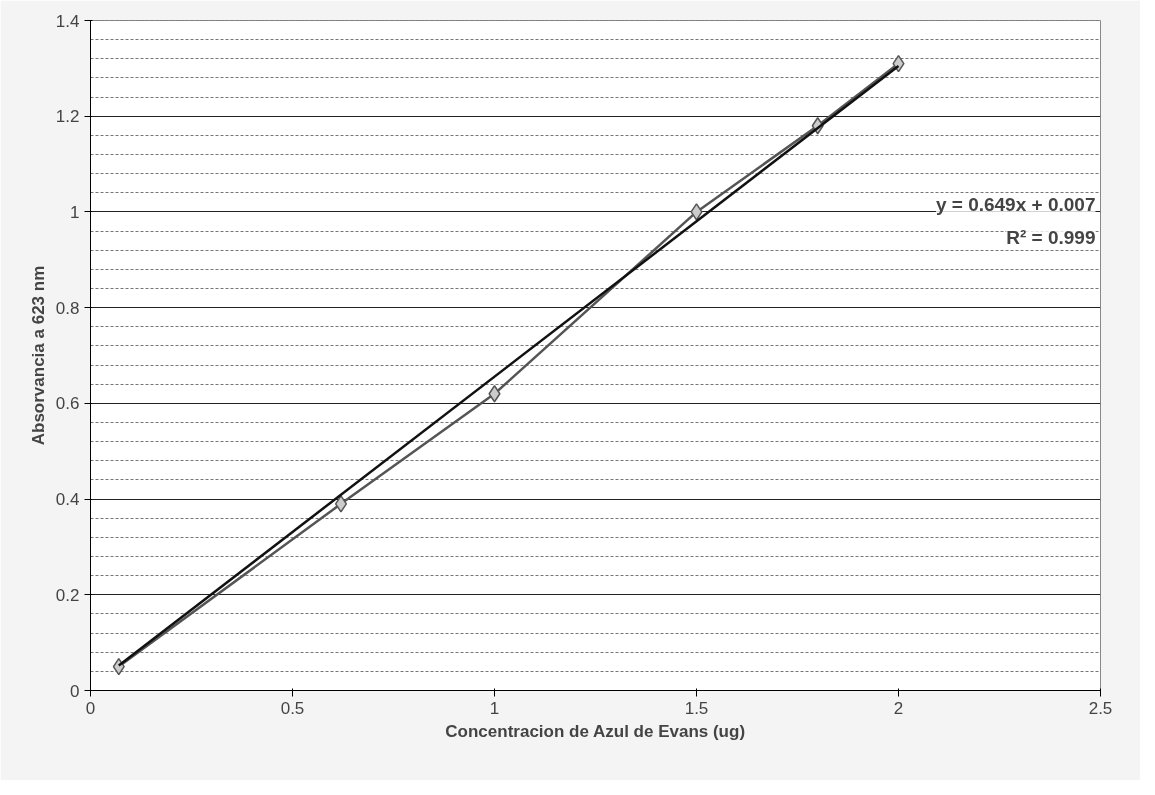 The image size is (1155, 795). I want to click on x-axis-title: Concentracion de Azul de Evans (ug), so click(595, 731).